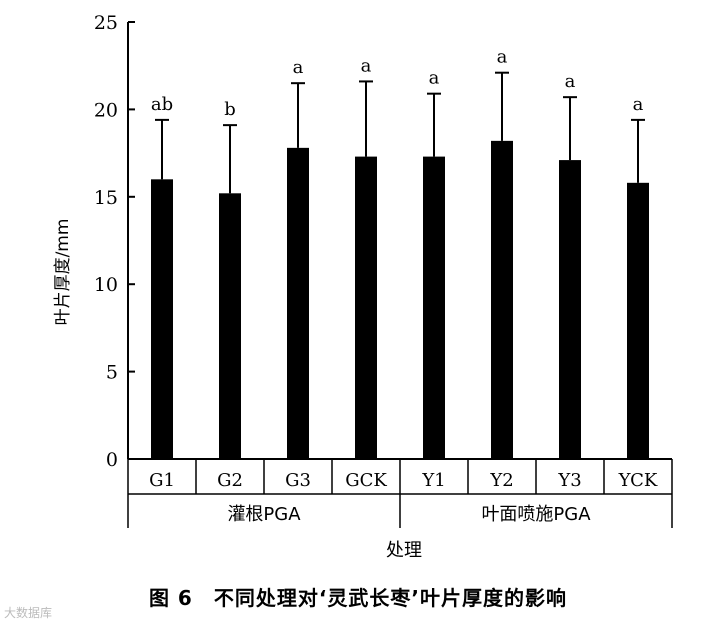  I want to click on x-tick-label: Y3, so click(569, 480).